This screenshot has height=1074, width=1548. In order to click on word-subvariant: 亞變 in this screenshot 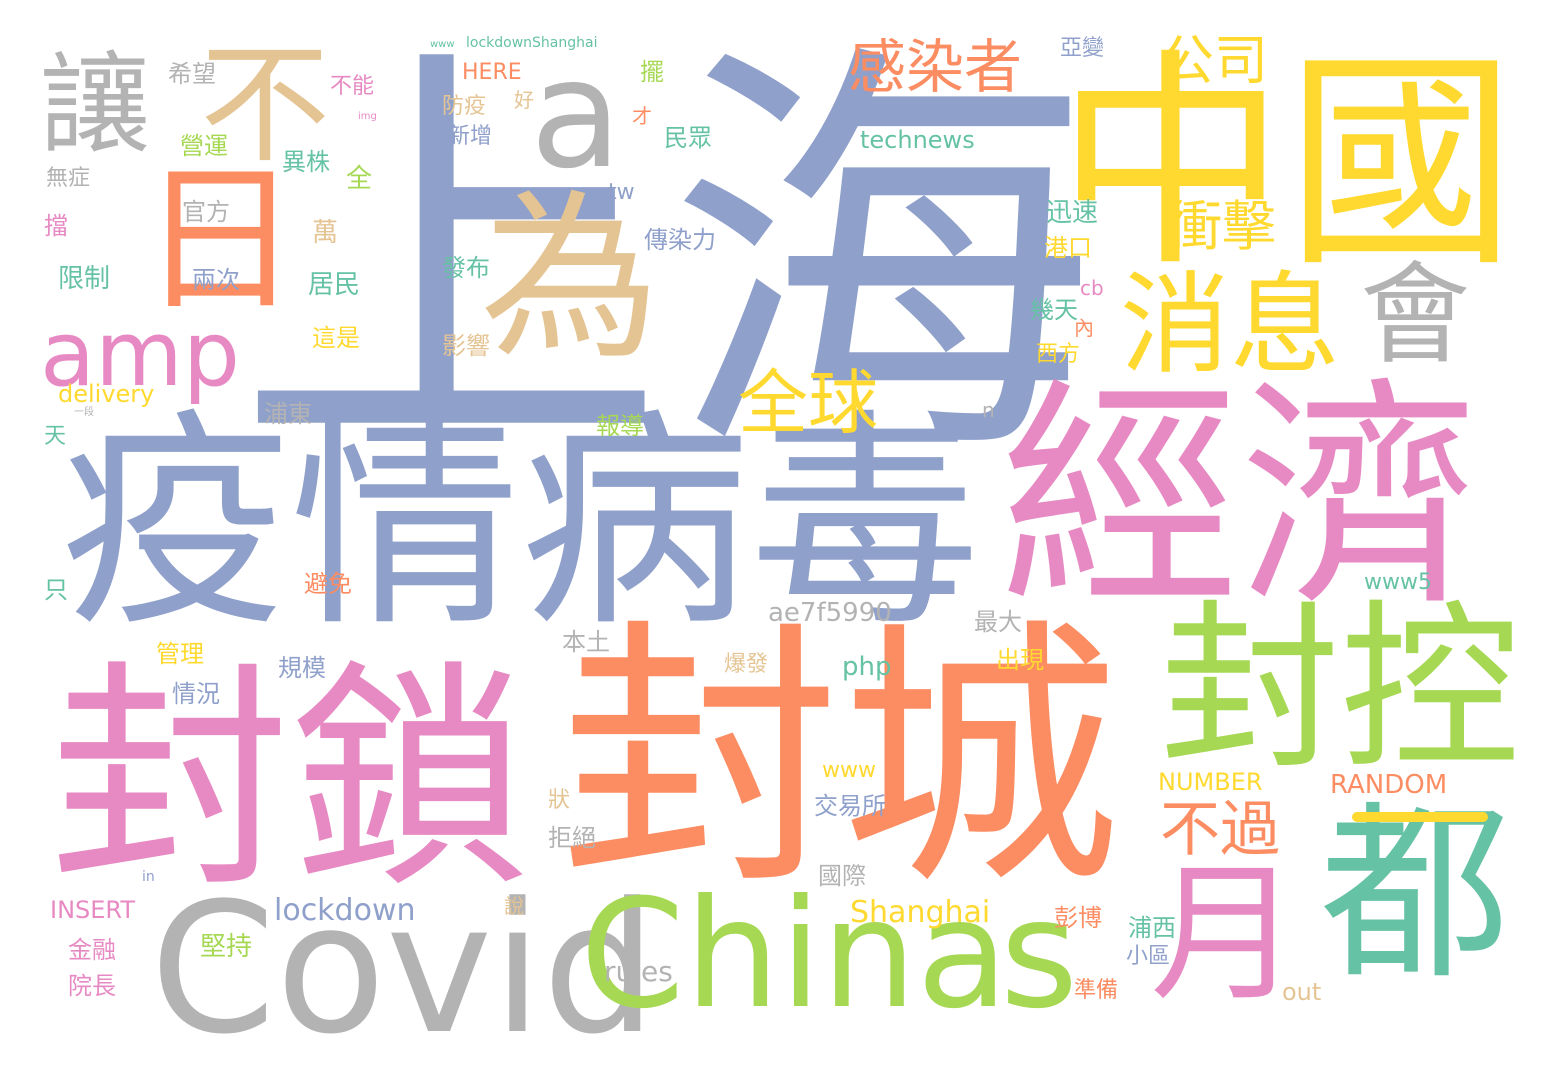, I will do `click(1082, 48)`.